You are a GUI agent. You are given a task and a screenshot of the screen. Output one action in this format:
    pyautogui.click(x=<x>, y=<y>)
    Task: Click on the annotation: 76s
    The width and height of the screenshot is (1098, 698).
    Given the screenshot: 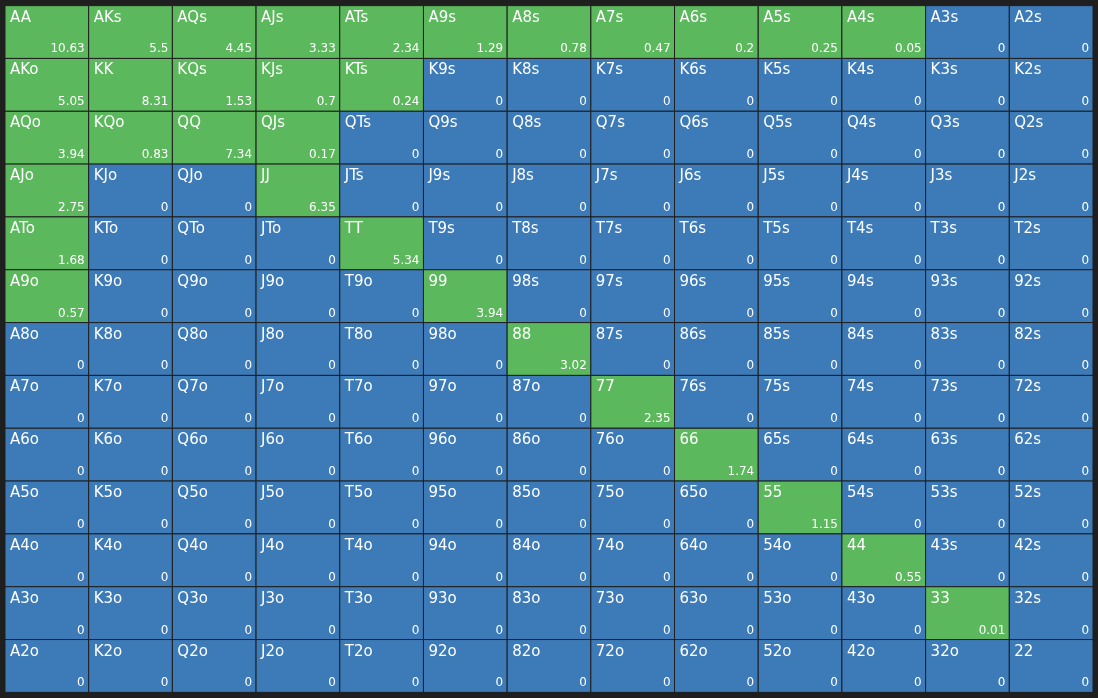 What is the action you would take?
    pyautogui.click(x=693, y=386)
    